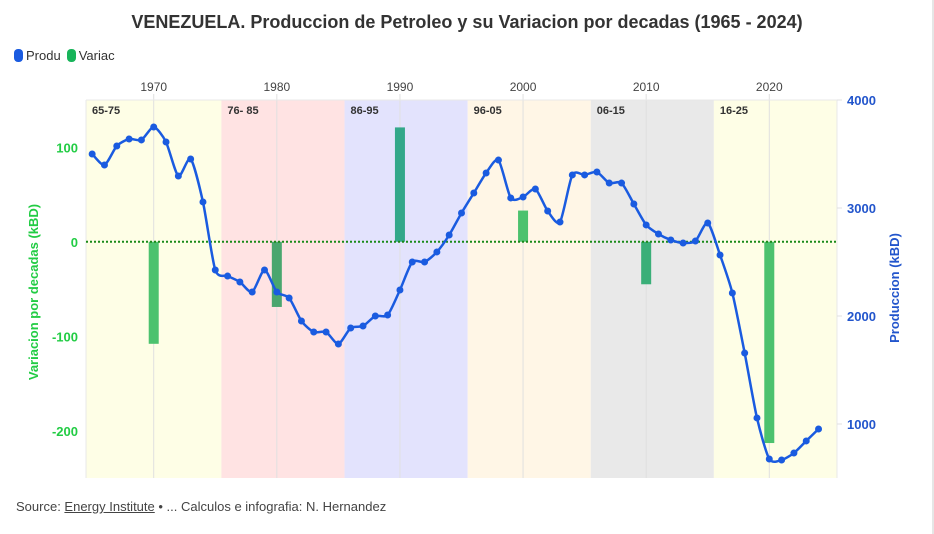  I want to click on scrollbar-edge, so click(933, 267).